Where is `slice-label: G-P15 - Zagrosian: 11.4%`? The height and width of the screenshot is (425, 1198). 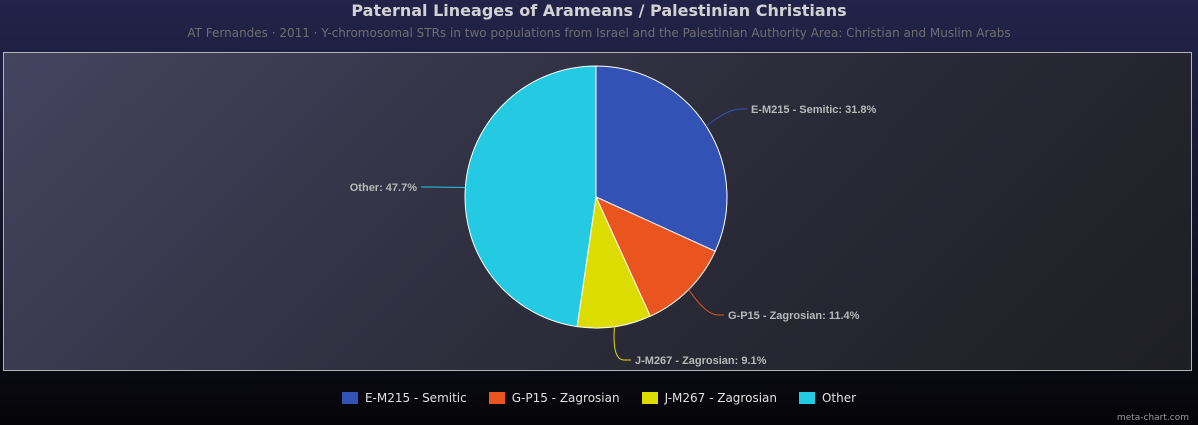
slice-label: G-P15 - Zagrosian: 11.4% is located at coordinates (794, 316).